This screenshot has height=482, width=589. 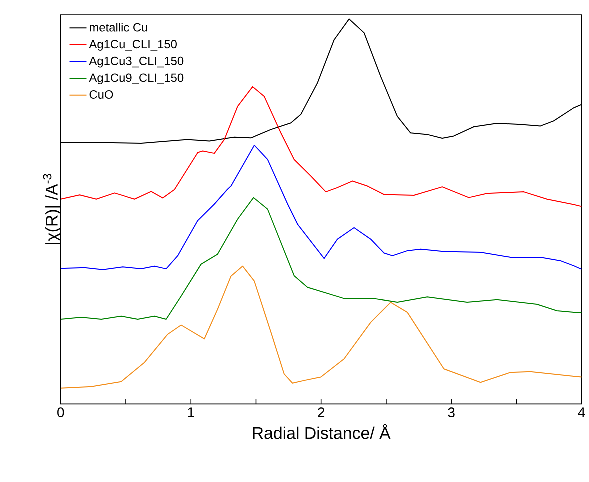 What do you see at coordinates (61, 413) in the screenshot?
I see `x-tick-label: 0` at bounding box center [61, 413].